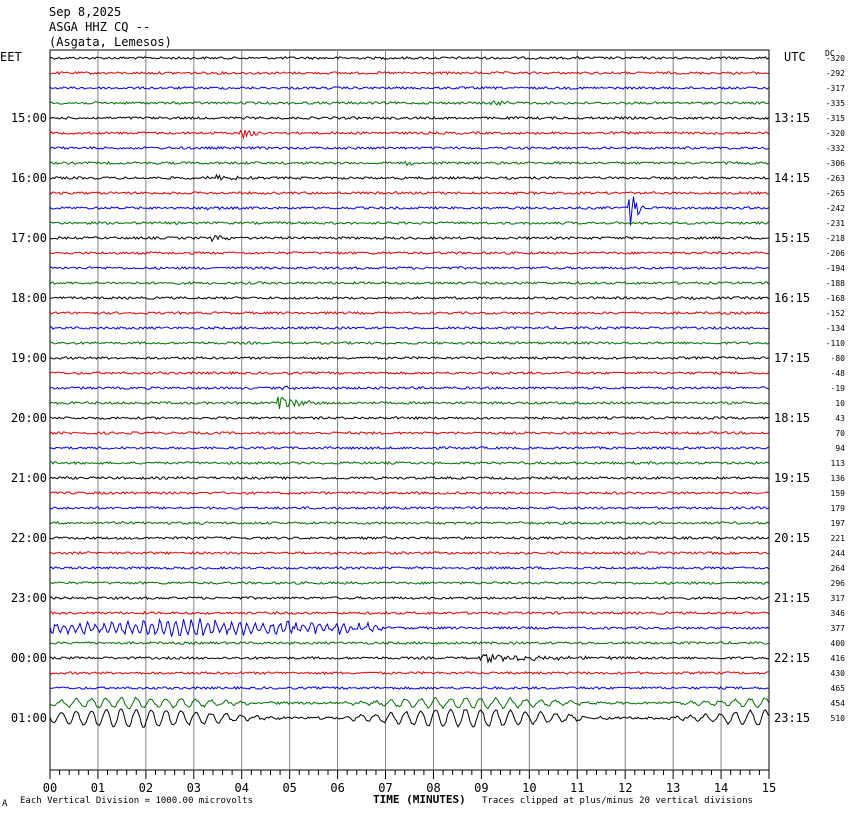 This screenshot has width=850, height=814. I want to click on right-tz-label: UTC, so click(795, 57).